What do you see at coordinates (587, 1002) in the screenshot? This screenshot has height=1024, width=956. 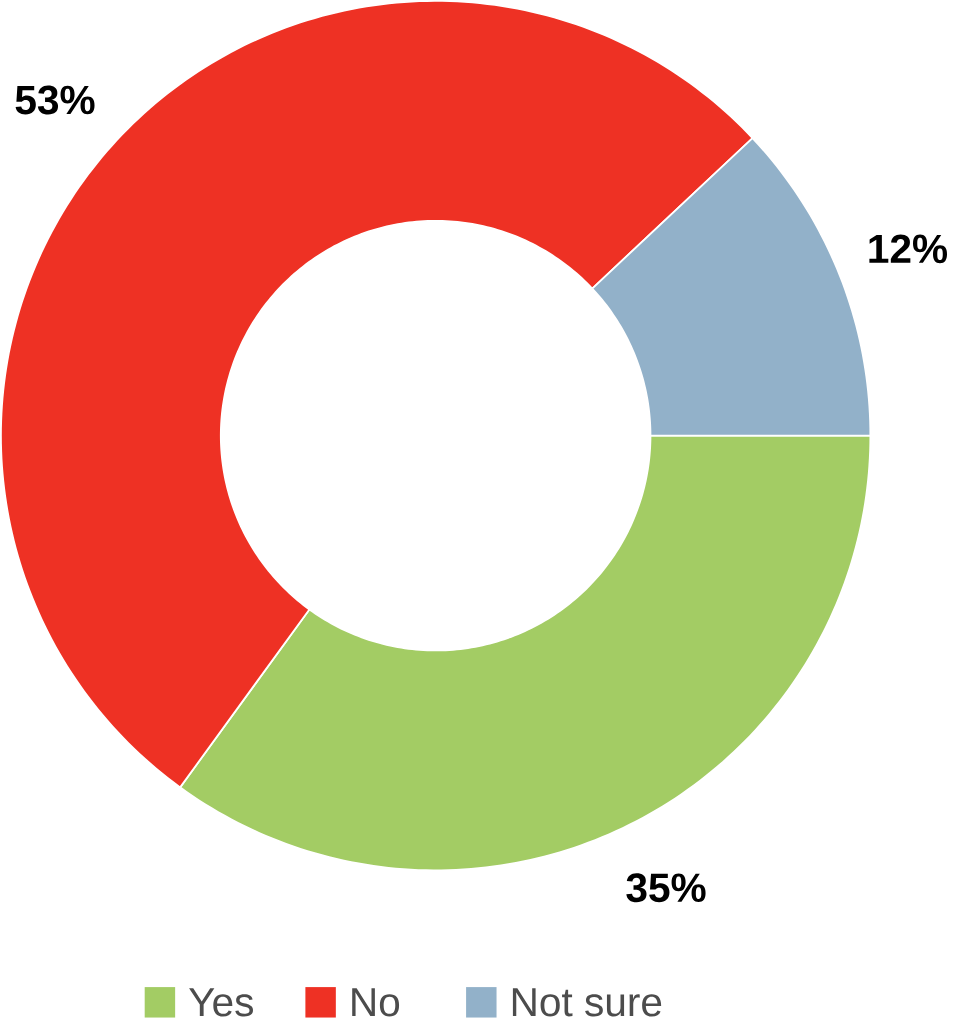 I see `legend-label: Not sure` at bounding box center [587, 1002].